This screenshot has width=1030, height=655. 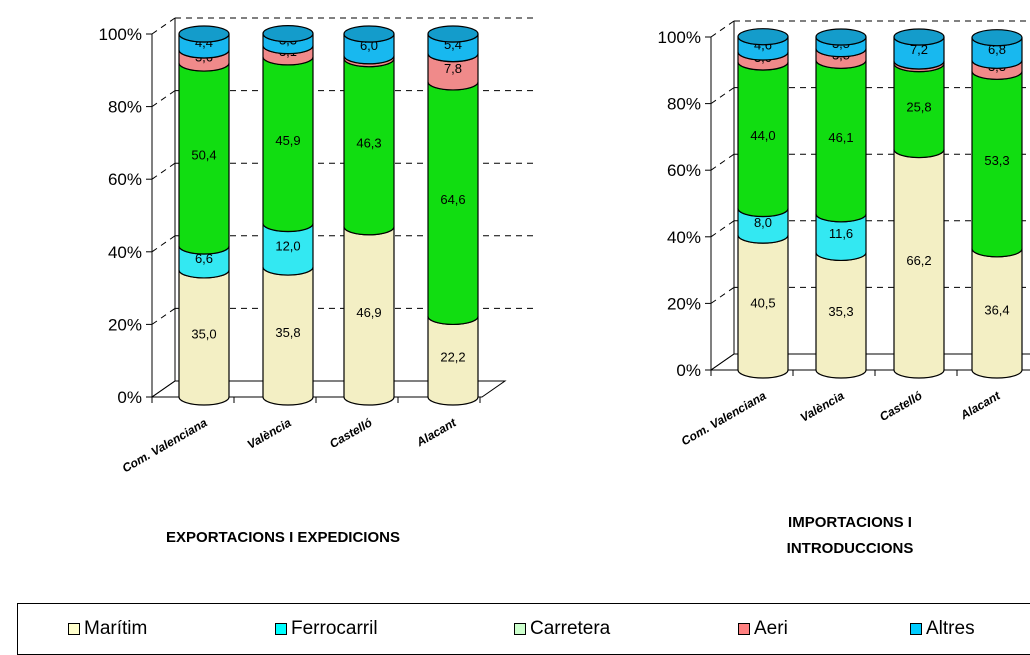 I want to click on data-label: 46,9, so click(x=368, y=312).